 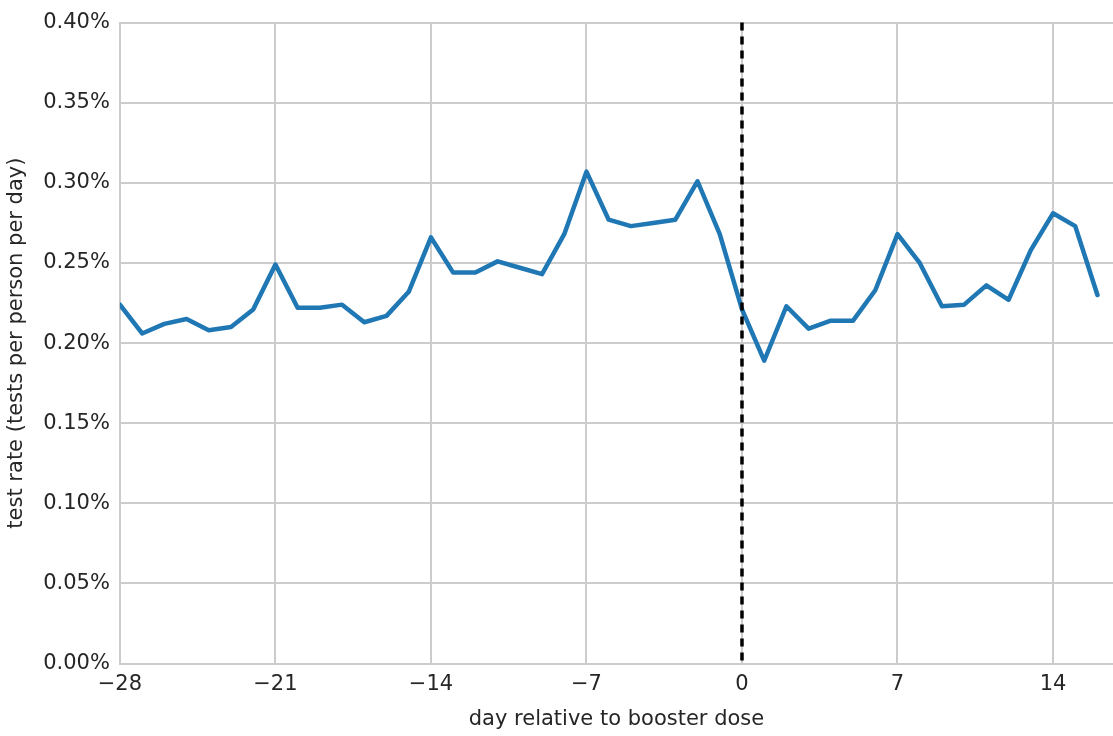 What do you see at coordinates (1053, 682) in the screenshot?
I see `x-tick-label: 14` at bounding box center [1053, 682].